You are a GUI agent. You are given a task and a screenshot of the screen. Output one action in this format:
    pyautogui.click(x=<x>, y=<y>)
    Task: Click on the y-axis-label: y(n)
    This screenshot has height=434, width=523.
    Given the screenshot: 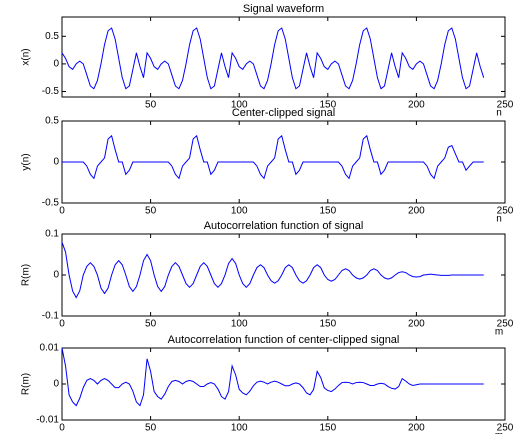 What is the action you would take?
    pyautogui.click(x=26, y=161)
    